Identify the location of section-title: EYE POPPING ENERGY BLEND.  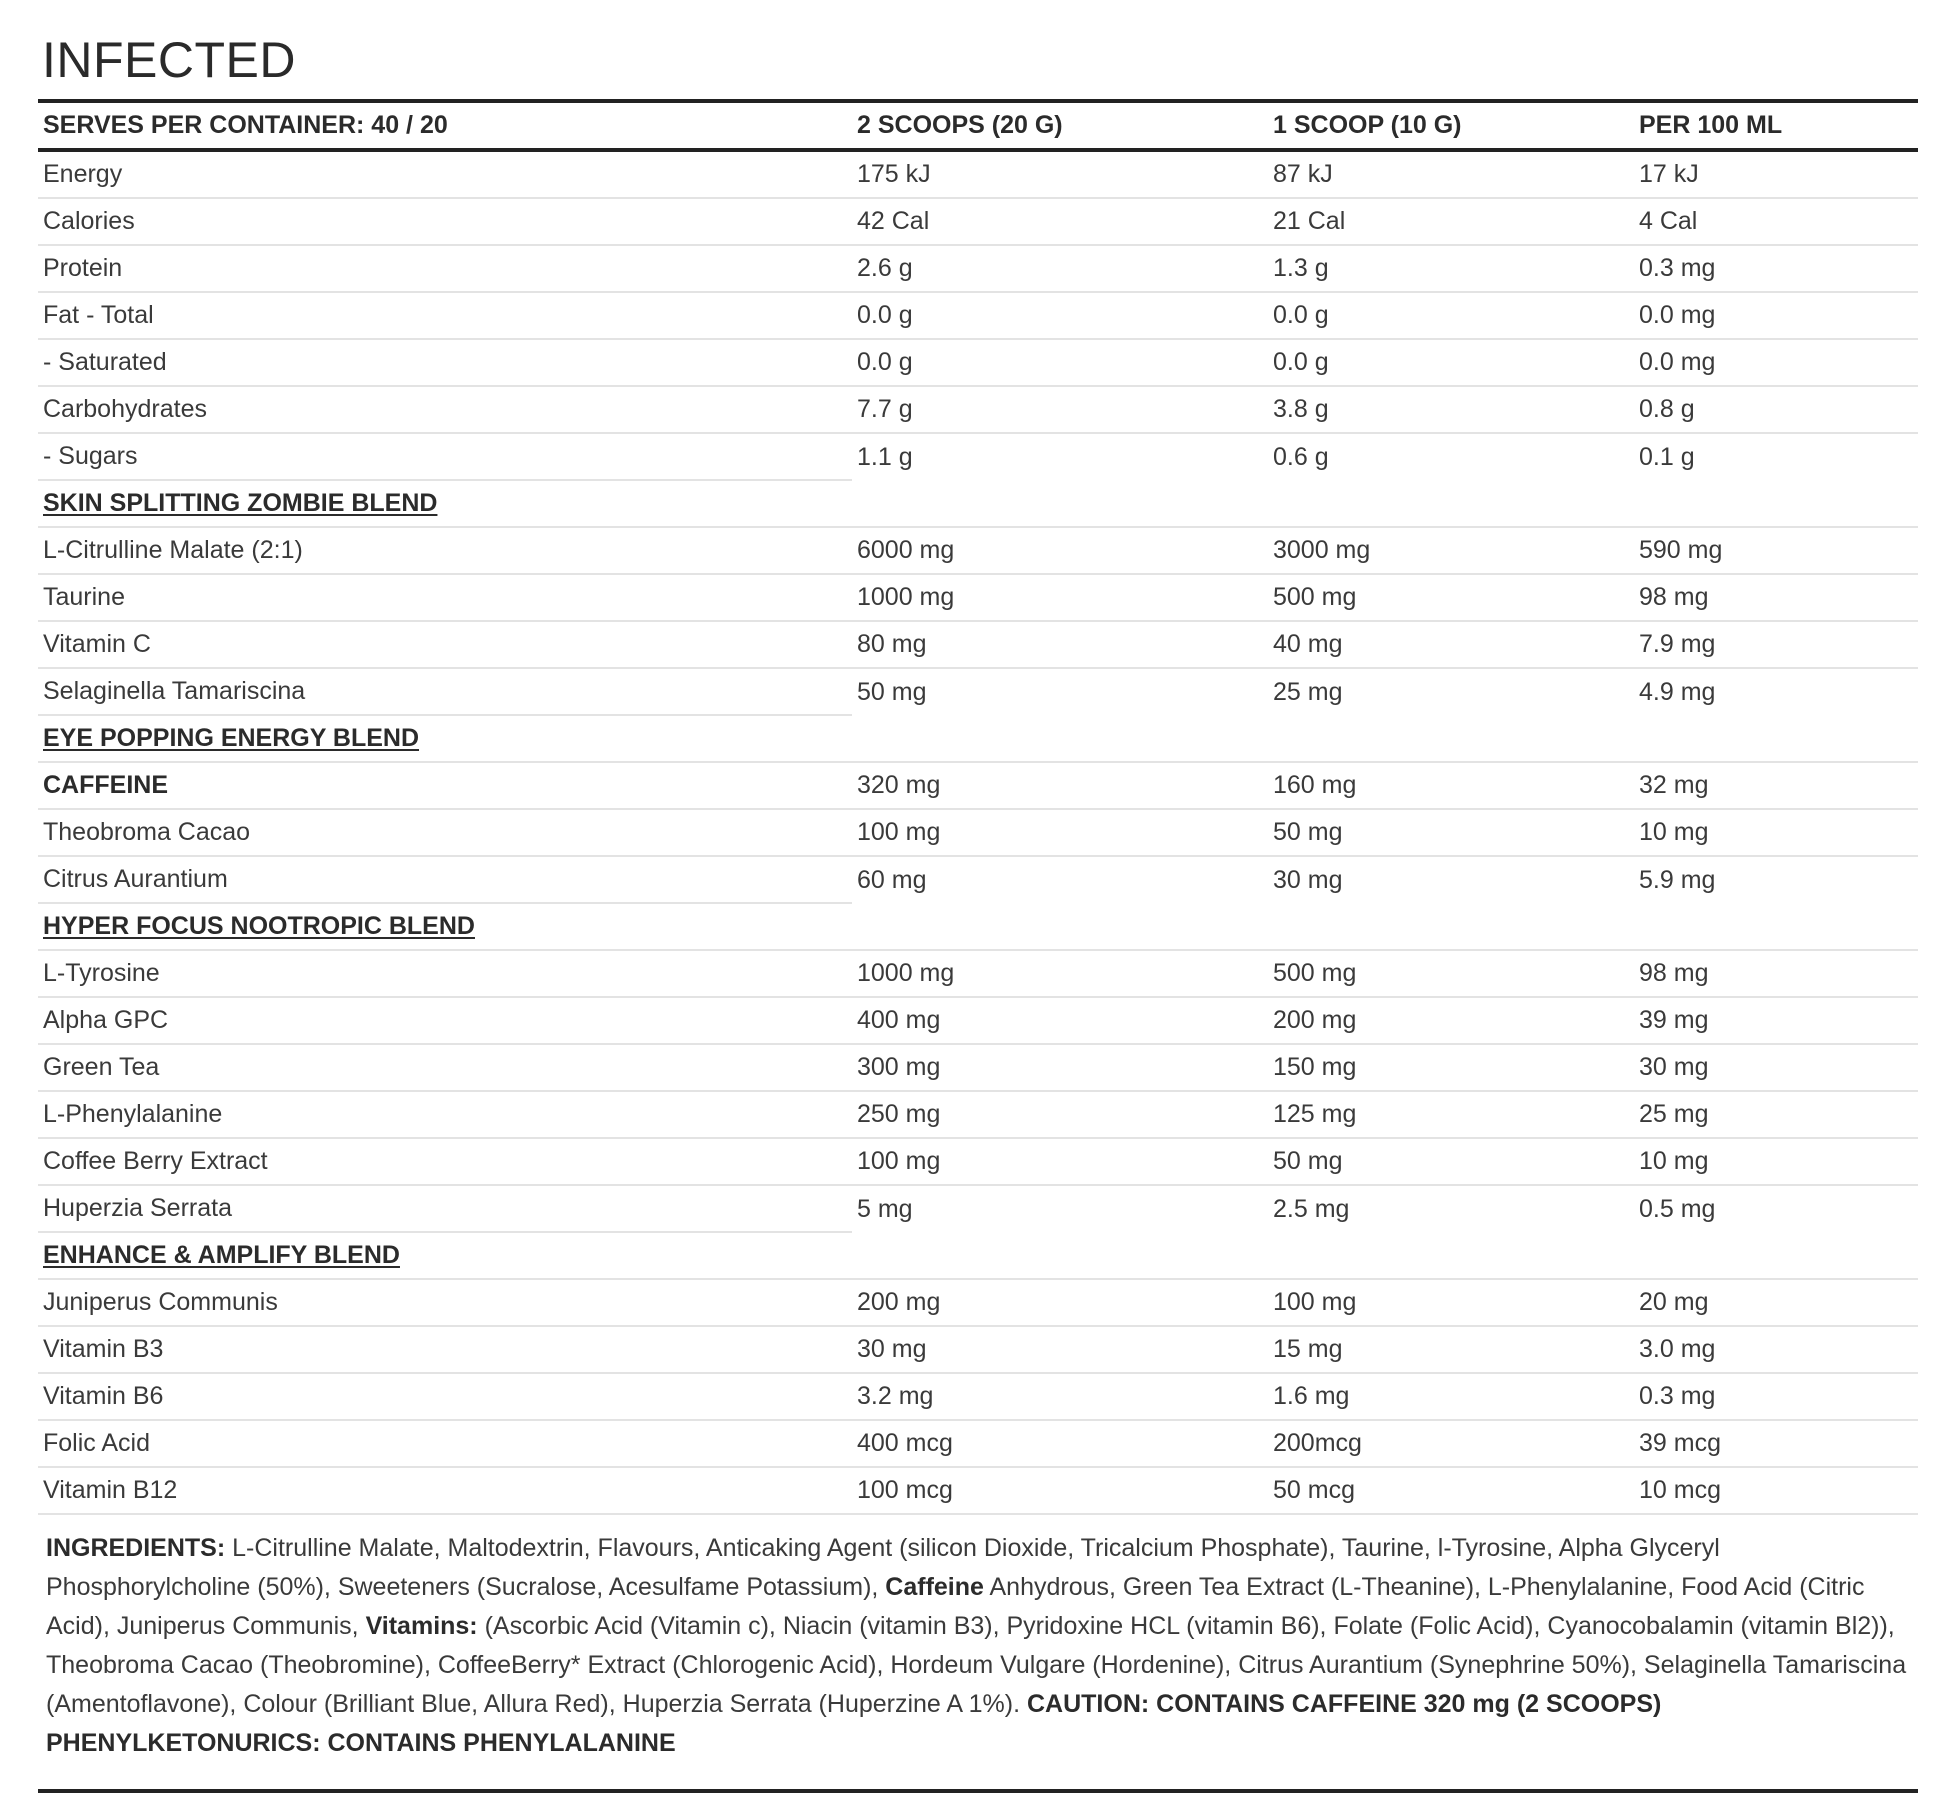
(445, 739).